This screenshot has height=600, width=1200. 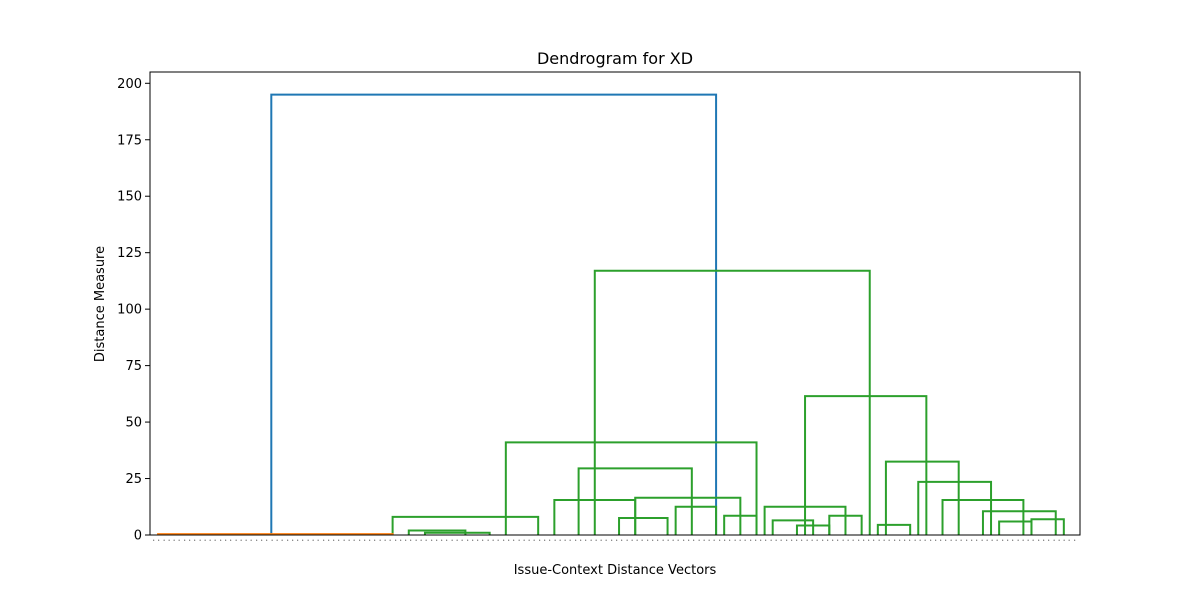 What do you see at coordinates (775, 540) in the screenshot?
I see `leaf-label-121: •` at bounding box center [775, 540].